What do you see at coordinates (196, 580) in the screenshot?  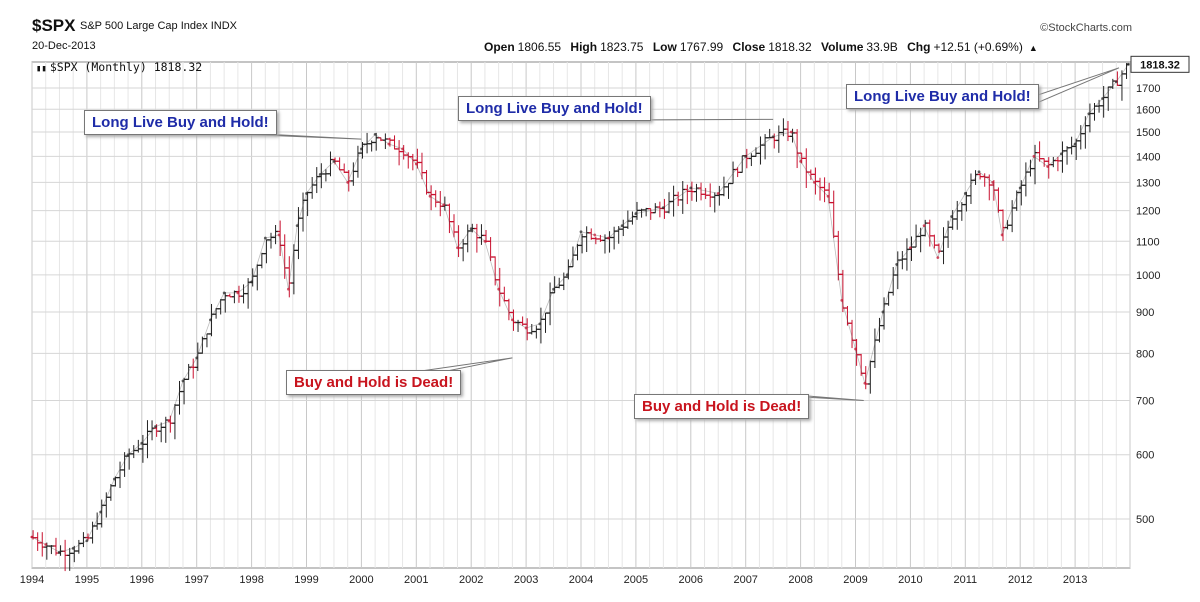 I see `x-tick-label: 1997` at bounding box center [196, 580].